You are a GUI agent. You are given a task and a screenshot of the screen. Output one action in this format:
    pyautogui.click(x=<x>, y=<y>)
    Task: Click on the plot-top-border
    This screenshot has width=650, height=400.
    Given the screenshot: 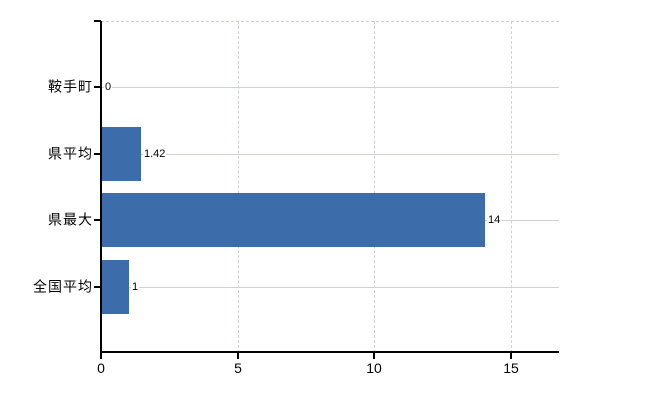 What is the action you would take?
    pyautogui.click(x=330, y=21)
    